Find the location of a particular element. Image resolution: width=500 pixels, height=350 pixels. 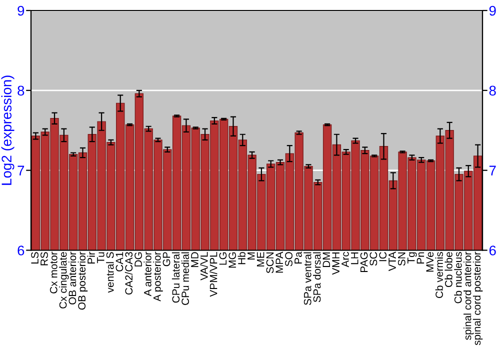

x-tick-label: LH is located at coordinates (354, 258).